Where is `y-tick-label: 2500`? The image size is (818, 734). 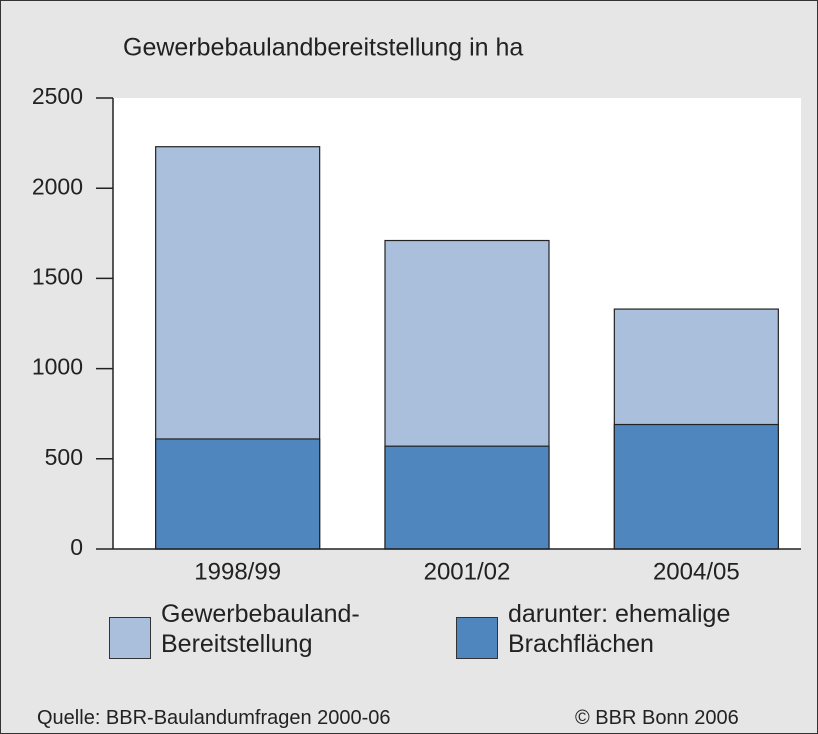 y-tick-label: 2500 is located at coordinates (57, 96).